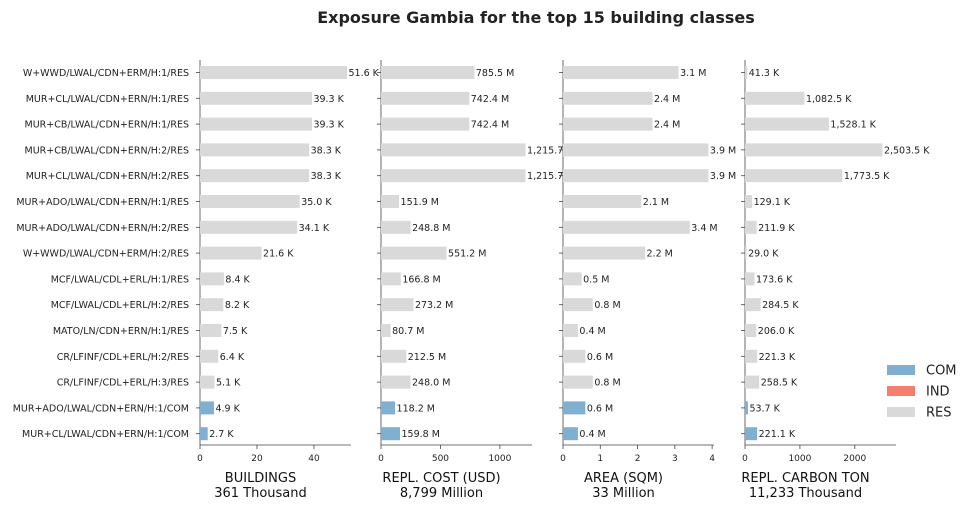  What do you see at coordinates (105, 434) in the screenshot?
I see `category-label: MUR+CL/LWAL/CDN+ERN/H:1/COM` at bounding box center [105, 434].